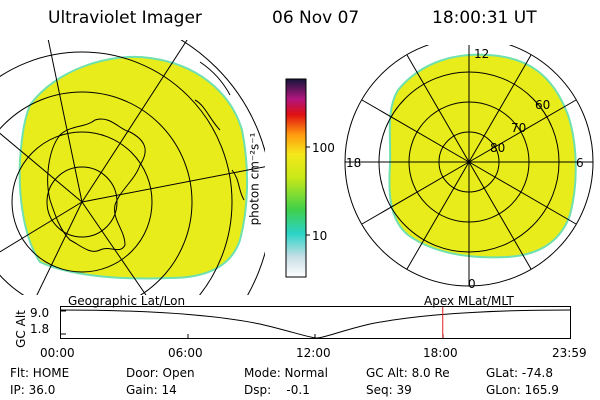 Image resolution: width=600 pixels, height=400 pixels. I want to click on x-tick-1800: 18:00, so click(440, 353).